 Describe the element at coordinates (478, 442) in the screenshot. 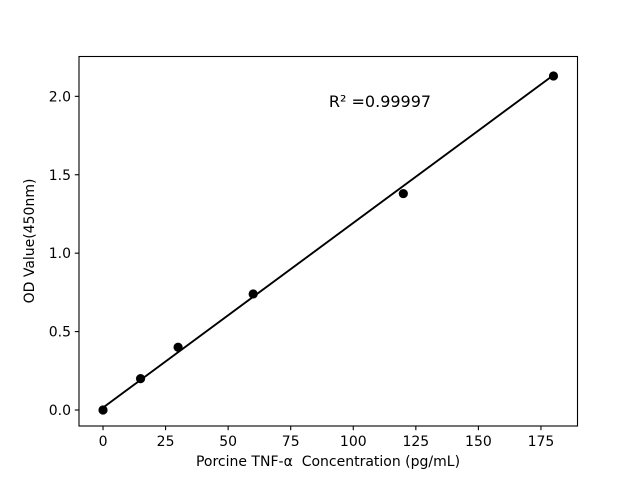

I see `x-tick-label: 150` at that location.